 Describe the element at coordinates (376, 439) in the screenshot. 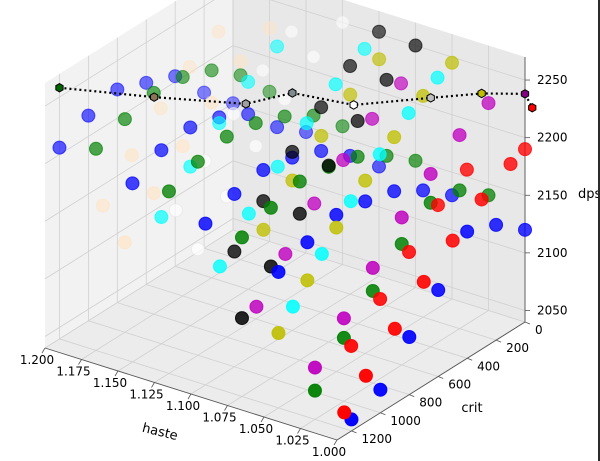

I see `y-tick-label: 1200` at that location.